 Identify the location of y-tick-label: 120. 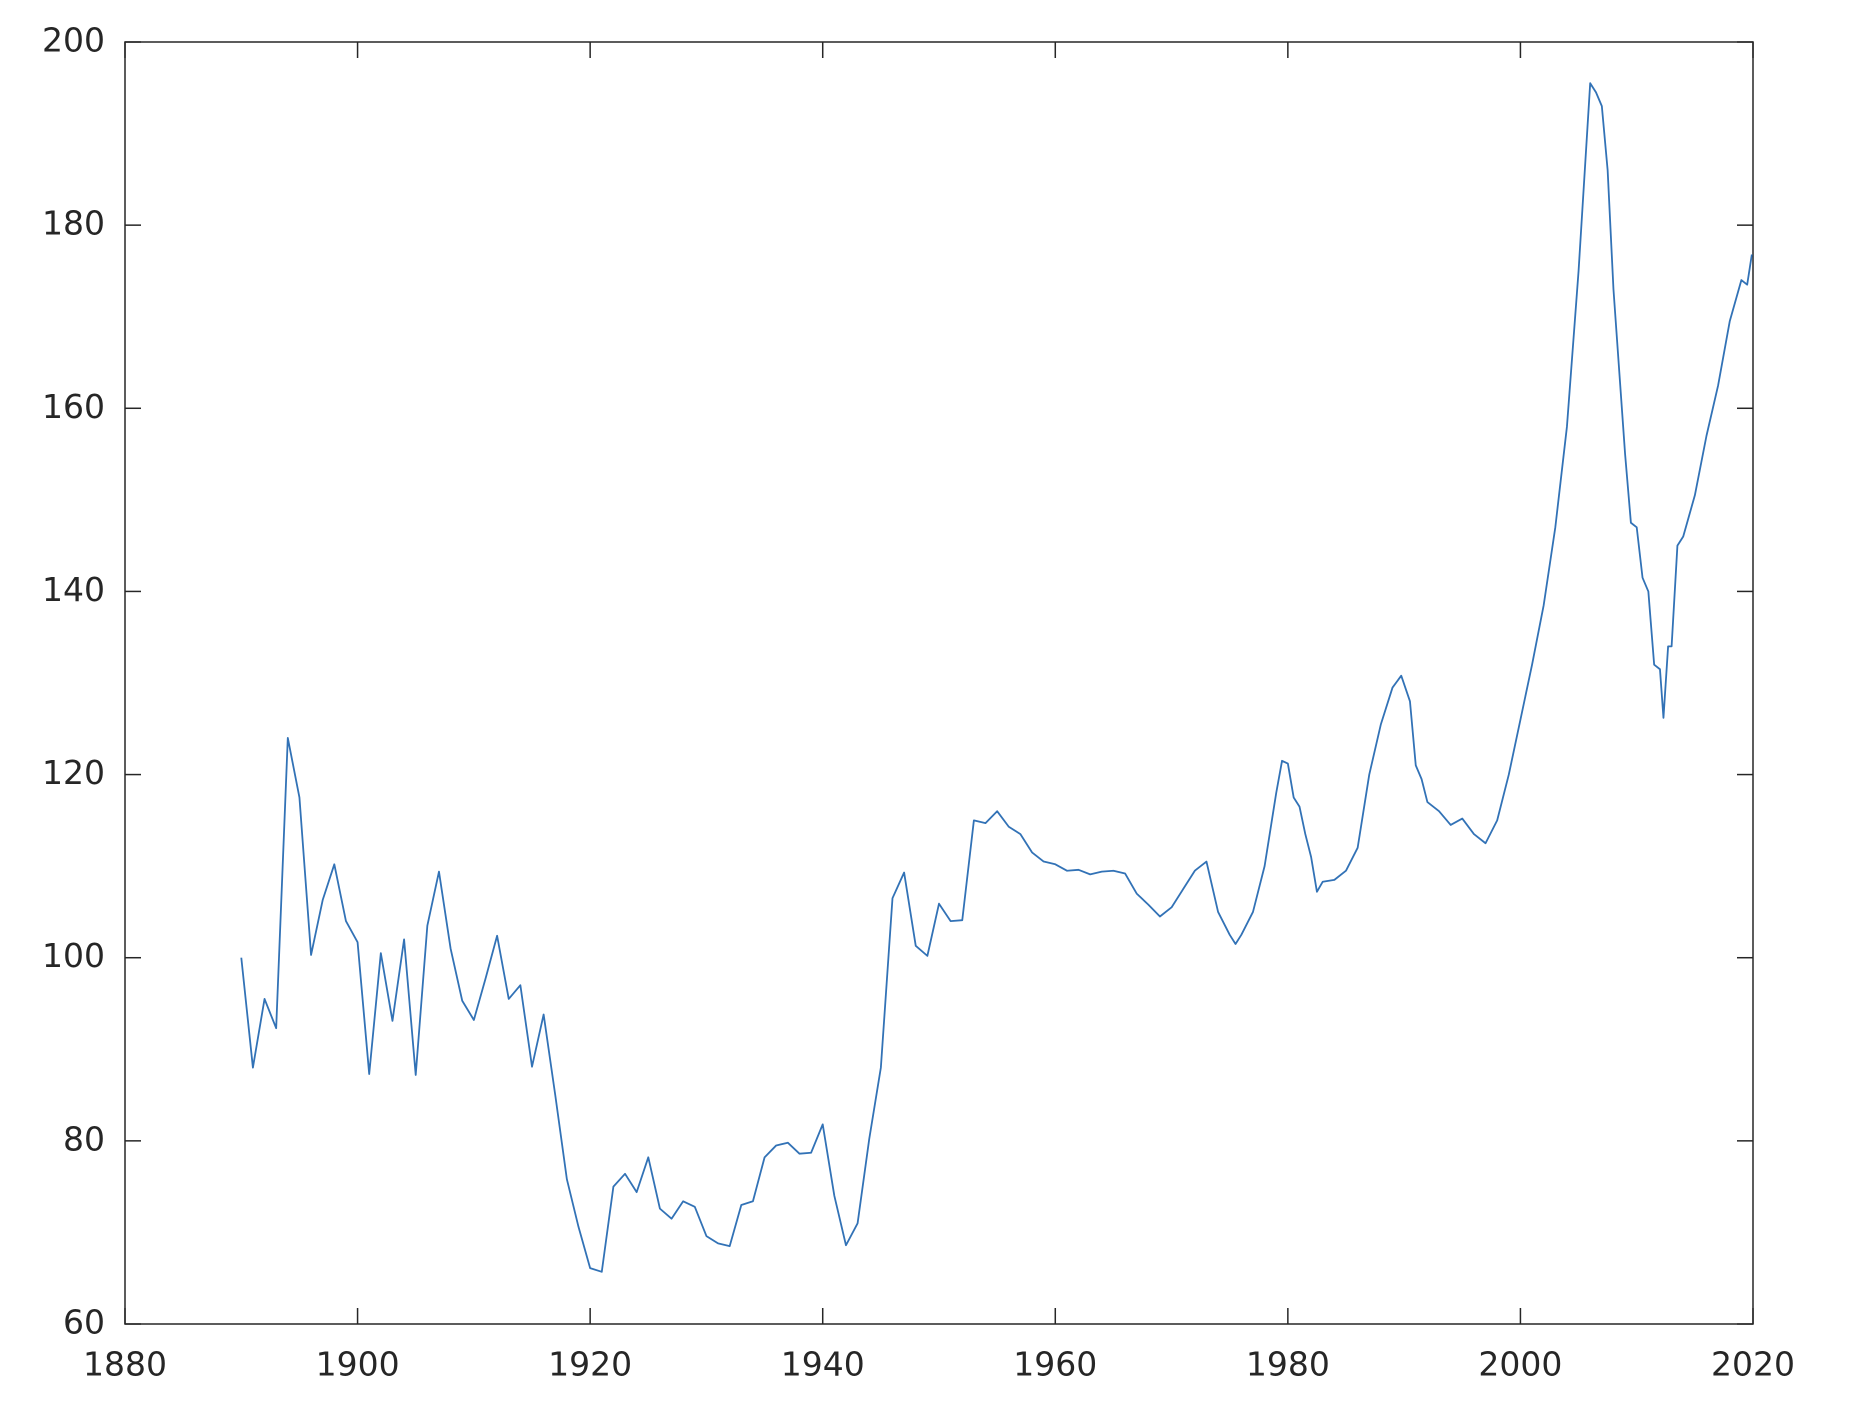
(73, 772).